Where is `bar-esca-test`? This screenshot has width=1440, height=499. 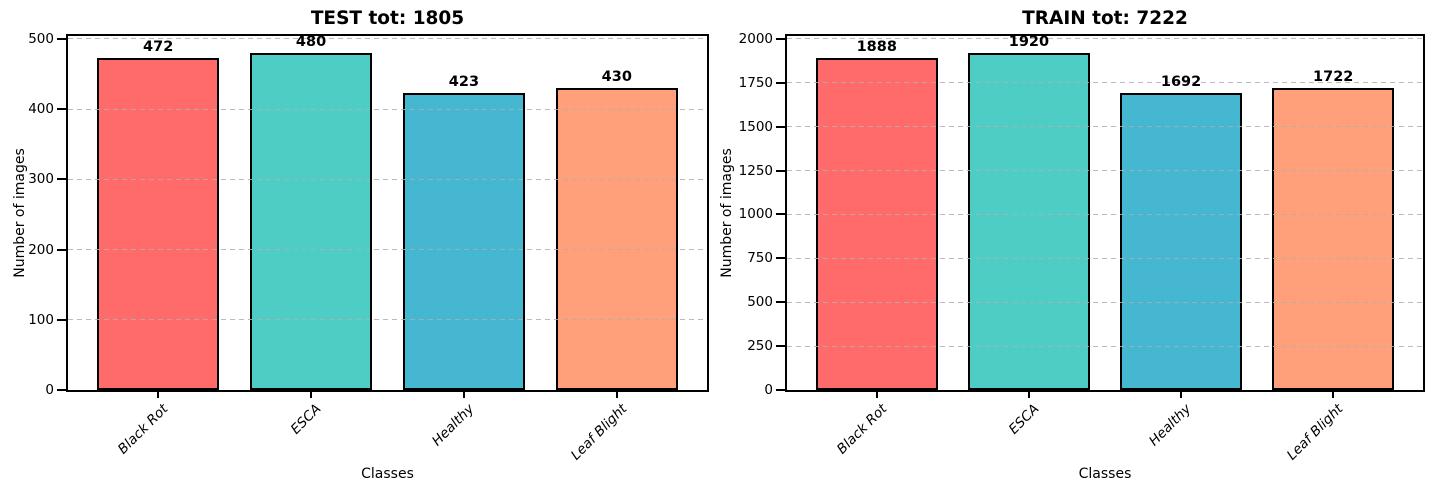
bar-esca-test is located at coordinates (311, 221).